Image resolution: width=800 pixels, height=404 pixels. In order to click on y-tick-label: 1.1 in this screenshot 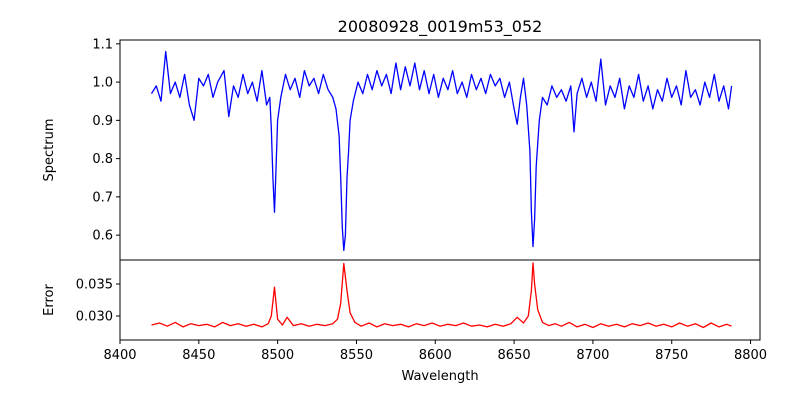, I will do `click(102, 44)`.